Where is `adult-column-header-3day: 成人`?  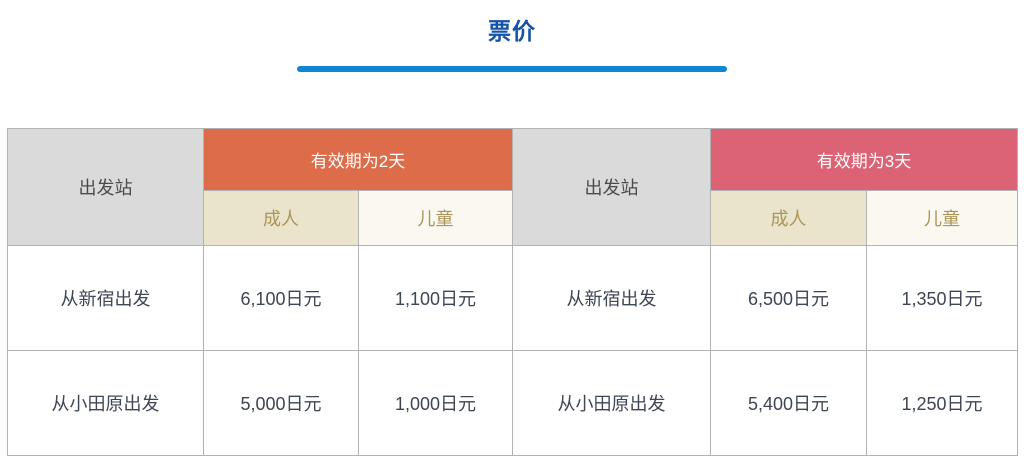
adult-column-header-3day: 成人 is located at coordinates (788, 218).